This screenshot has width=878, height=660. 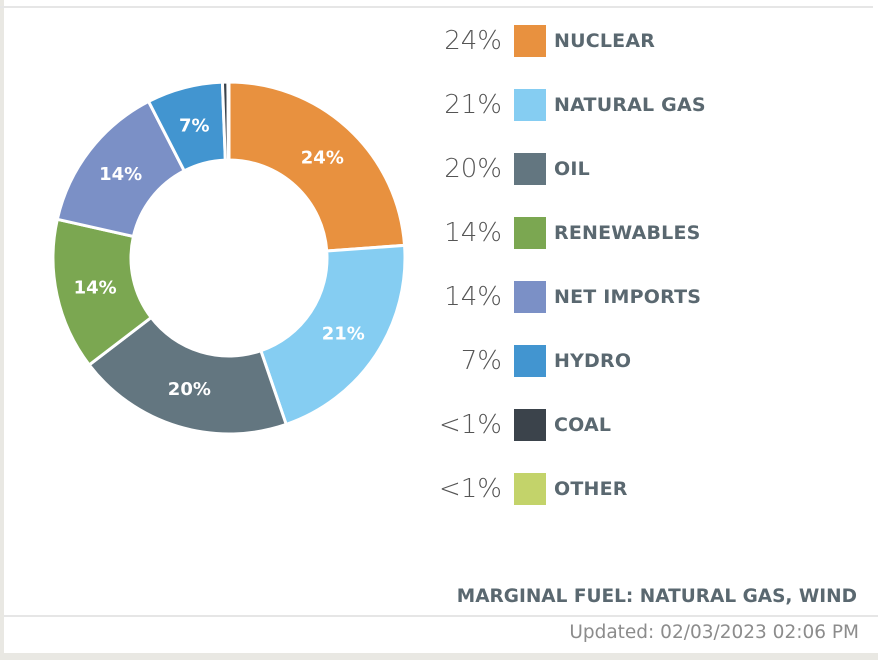 I want to click on slice-label-nuclear: 24%, so click(x=322, y=158).